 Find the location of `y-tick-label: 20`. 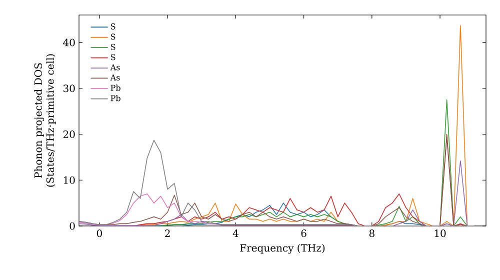

y-tick-label: 20 is located at coordinates (69, 134).